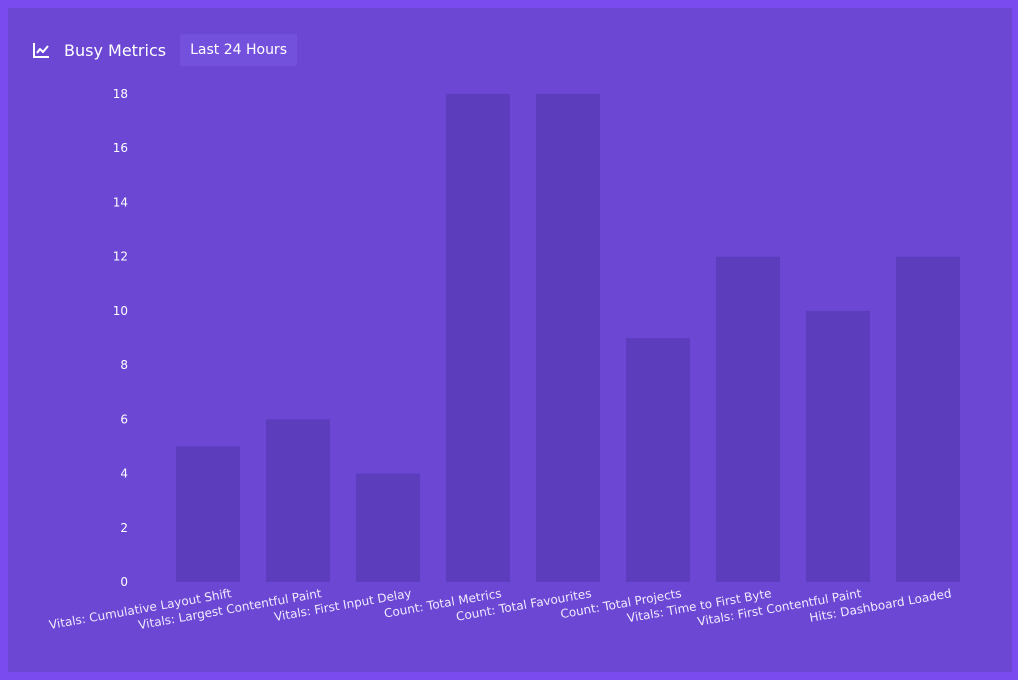 Image resolution: width=1018 pixels, height=680 pixels. I want to click on time-range-button: Last 24 Hours, so click(238, 50).